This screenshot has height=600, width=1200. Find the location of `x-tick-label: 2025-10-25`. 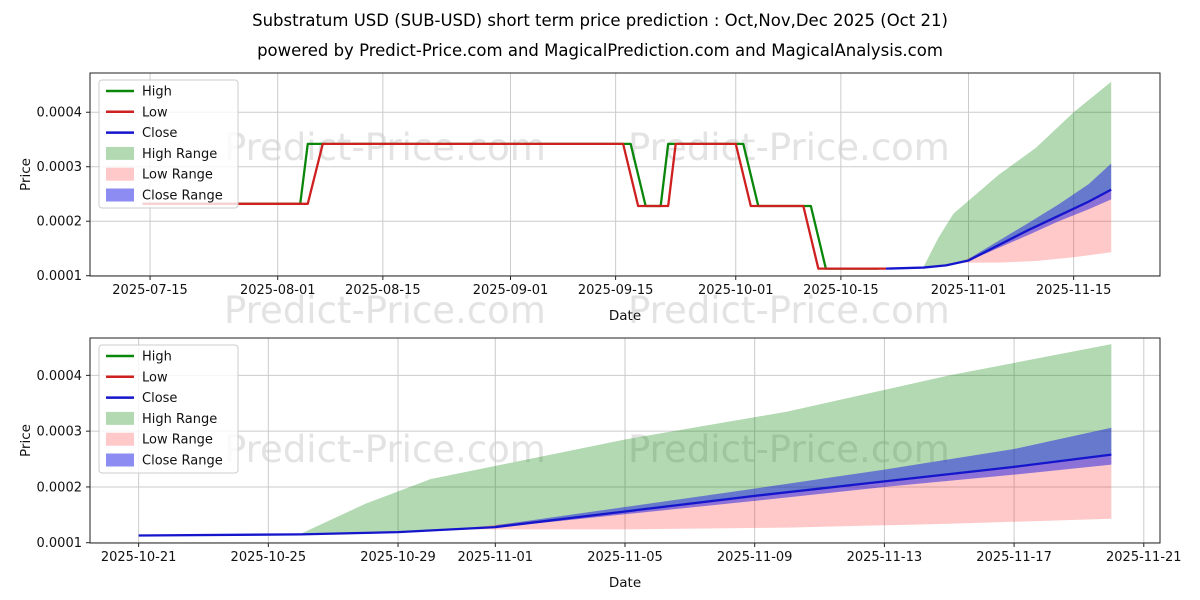

x-tick-label: 2025-10-25 is located at coordinates (269, 557).